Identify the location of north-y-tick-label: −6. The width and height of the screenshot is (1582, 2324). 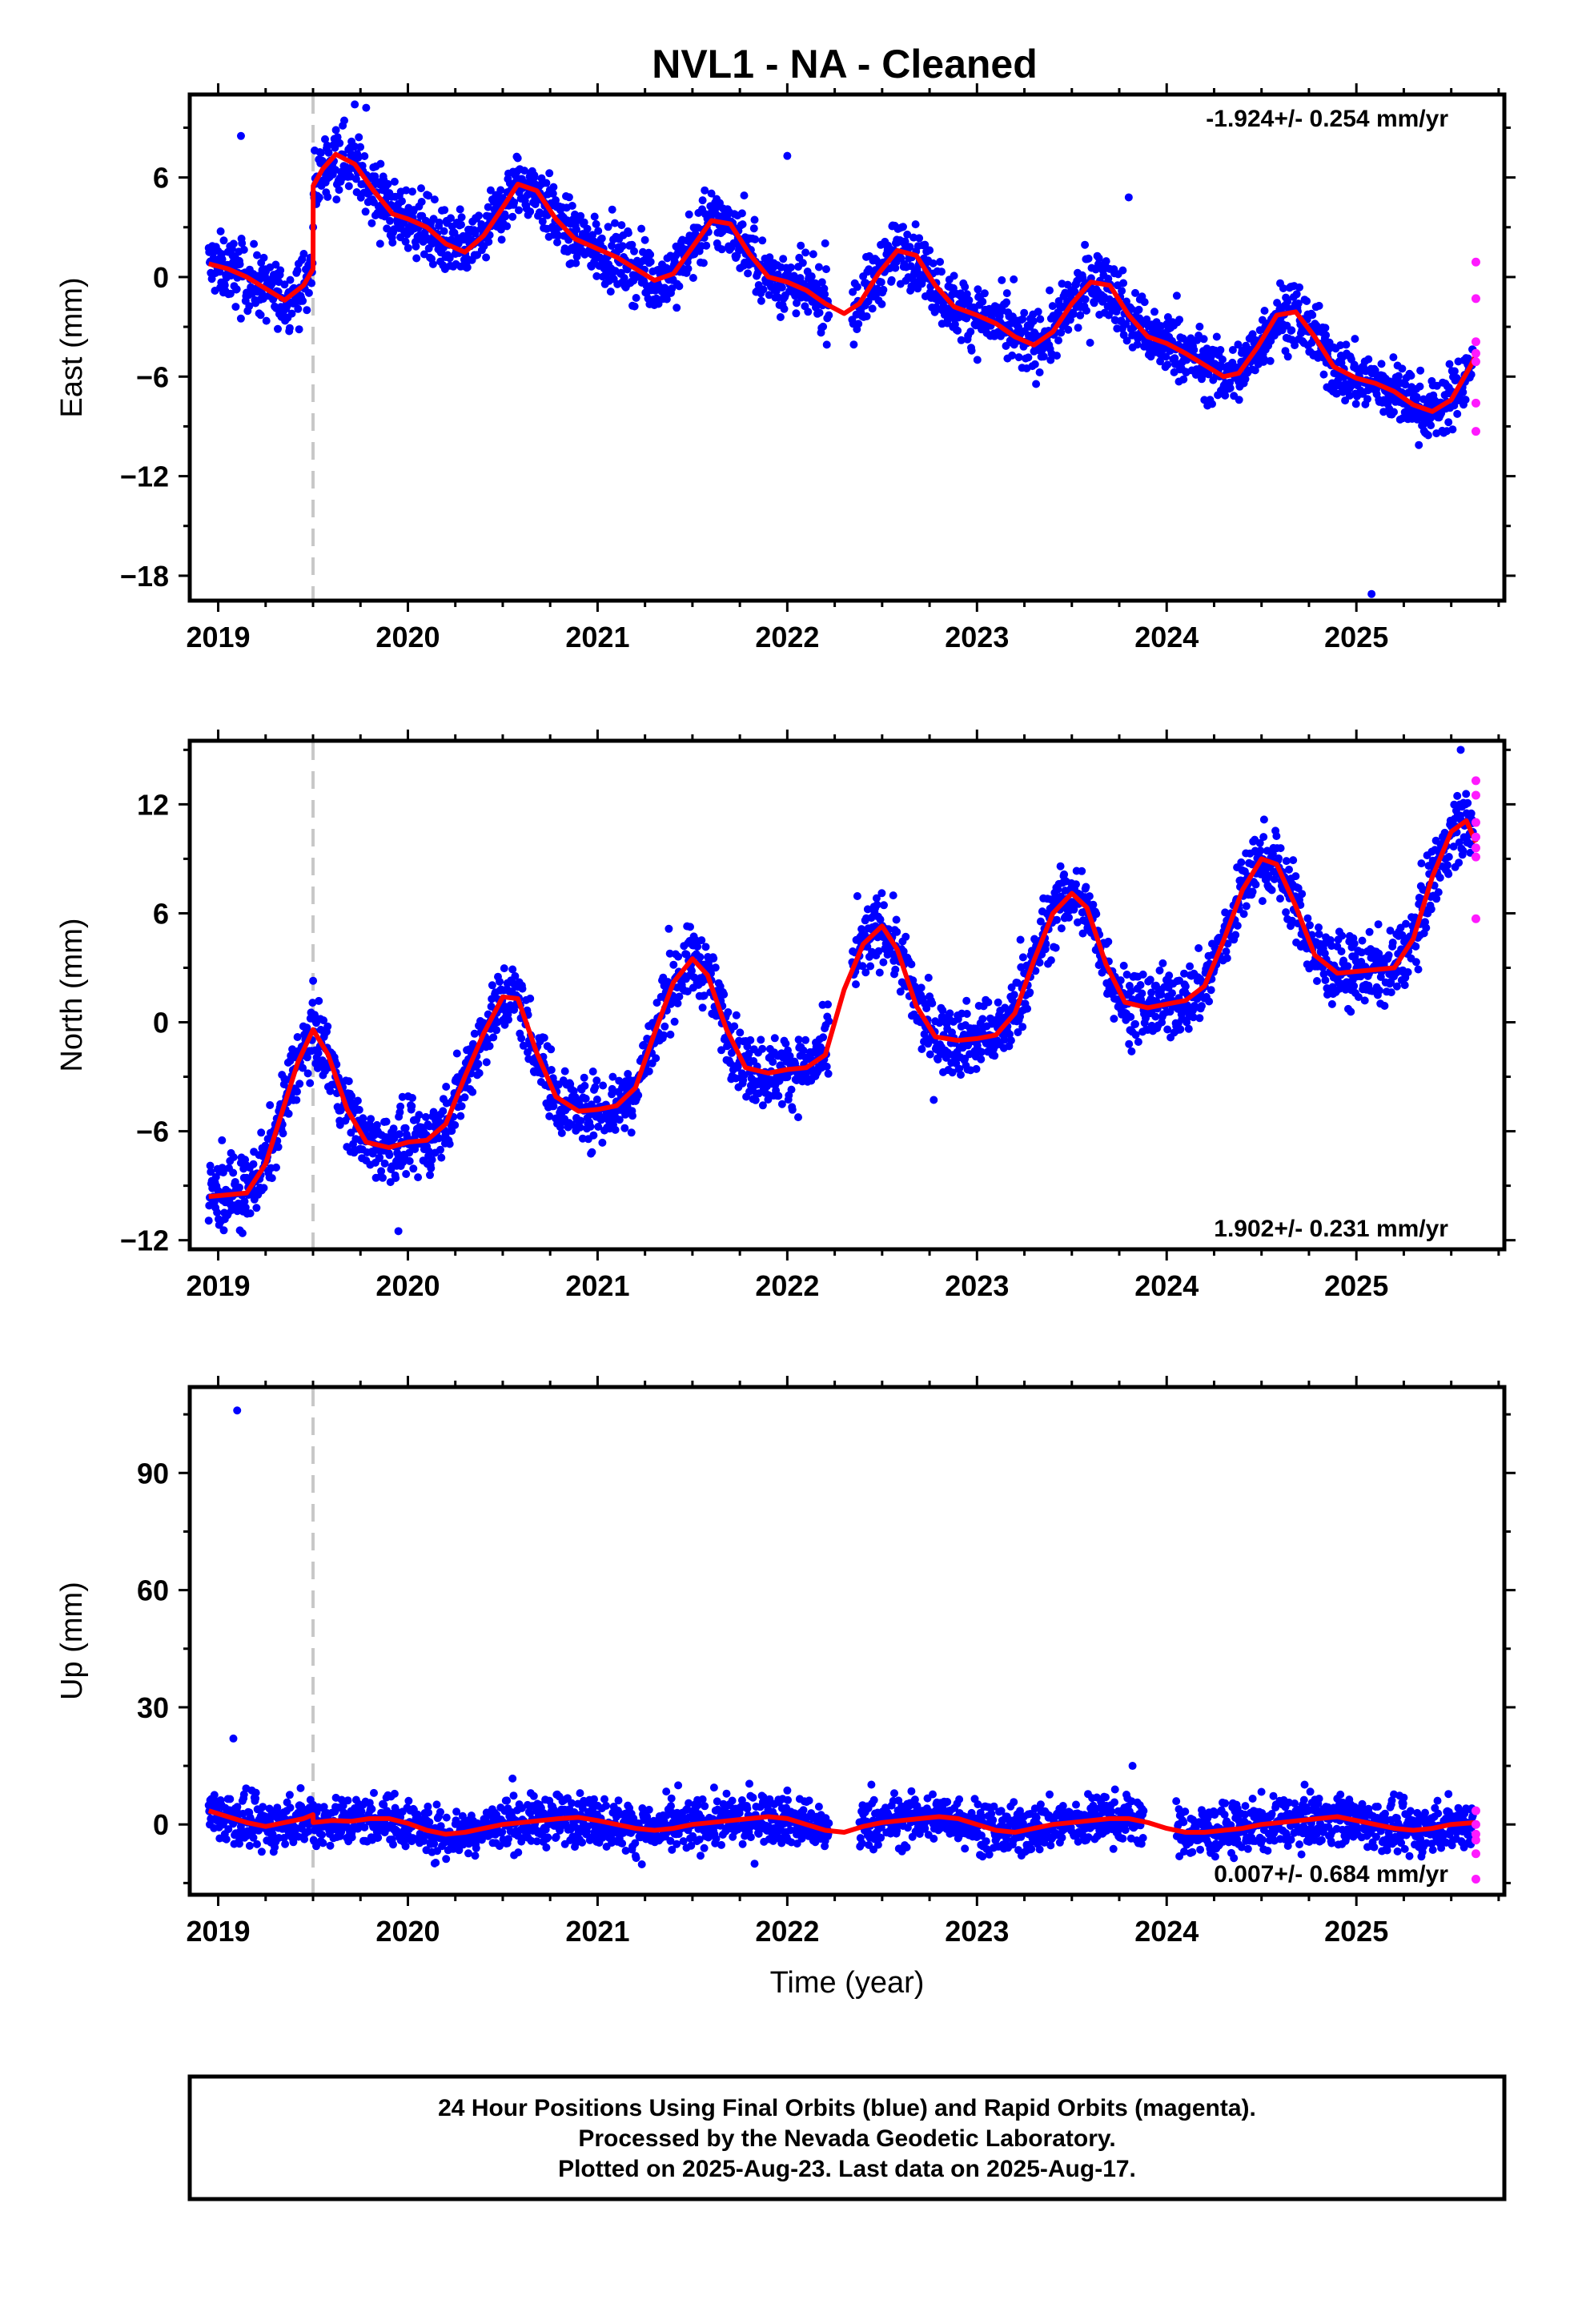
(152, 1132).